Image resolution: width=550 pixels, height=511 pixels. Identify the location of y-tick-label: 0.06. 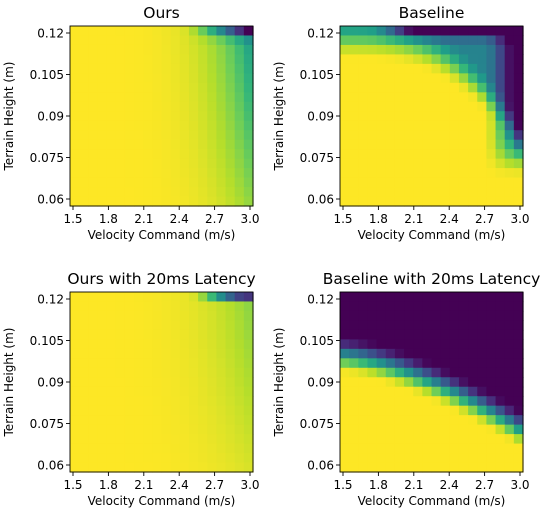
(50, 466).